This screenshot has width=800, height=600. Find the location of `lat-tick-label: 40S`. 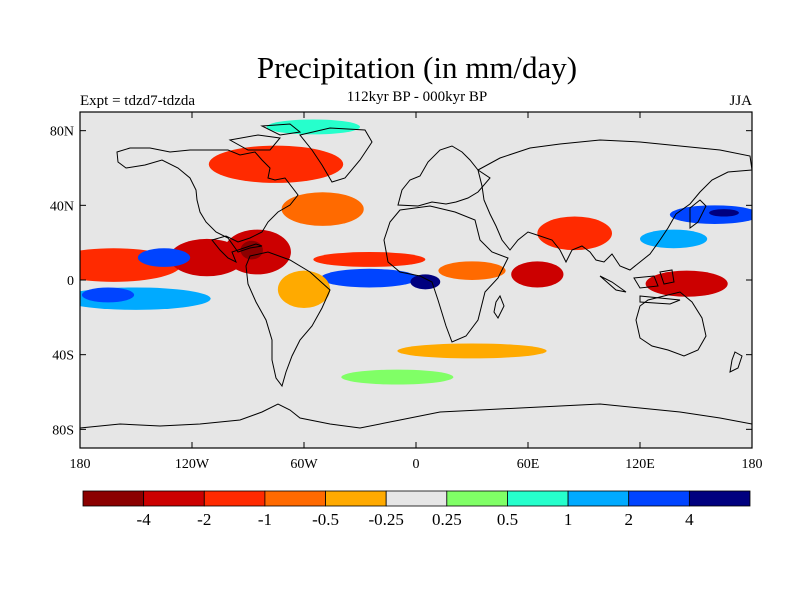

lat-tick-label: 40S is located at coordinates (63, 356).